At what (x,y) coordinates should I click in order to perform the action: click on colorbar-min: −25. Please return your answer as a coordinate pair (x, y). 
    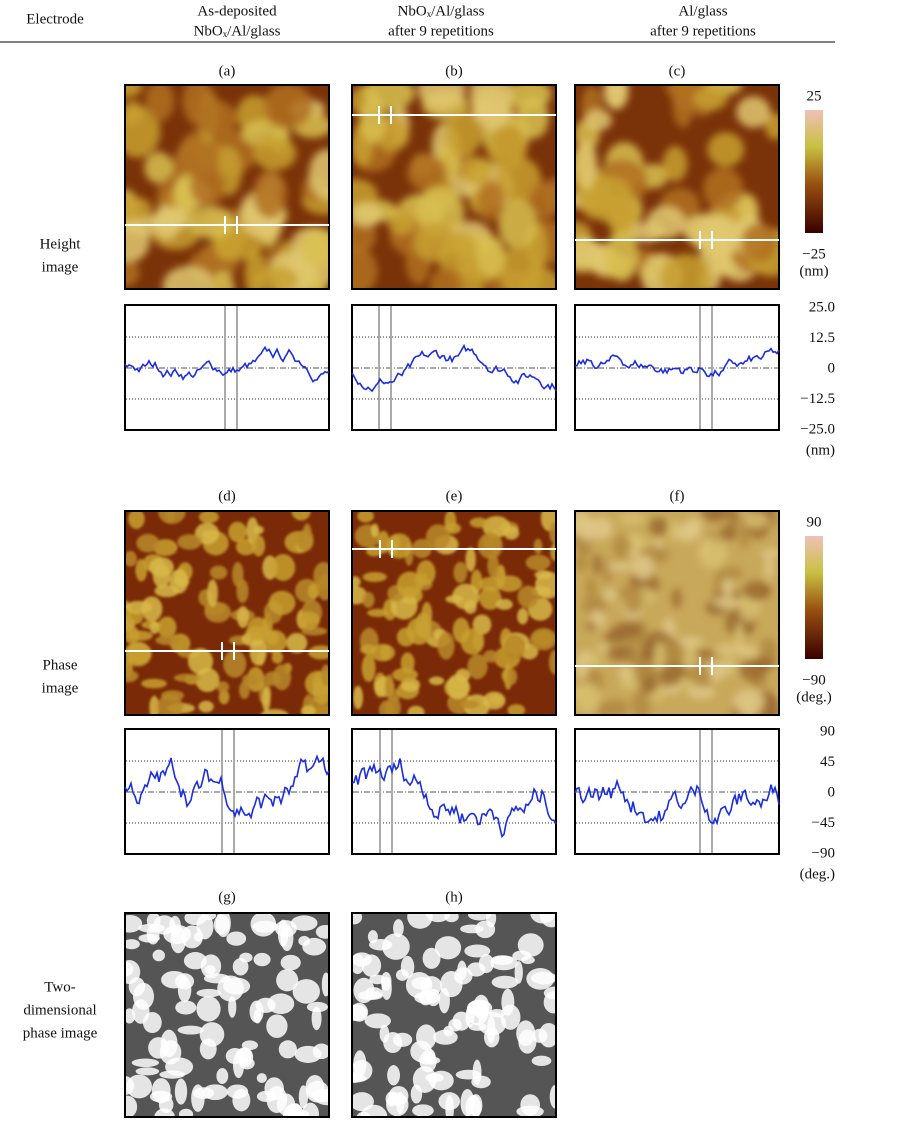
    Looking at the image, I should click on (813, 254).